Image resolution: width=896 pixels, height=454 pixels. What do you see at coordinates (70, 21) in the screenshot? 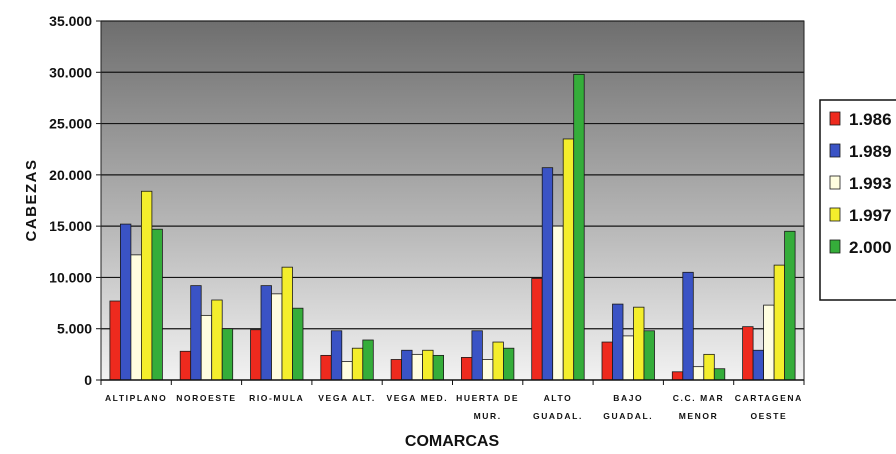
I see `y-tick-label: 35.000` at bounding box center [70, 21].